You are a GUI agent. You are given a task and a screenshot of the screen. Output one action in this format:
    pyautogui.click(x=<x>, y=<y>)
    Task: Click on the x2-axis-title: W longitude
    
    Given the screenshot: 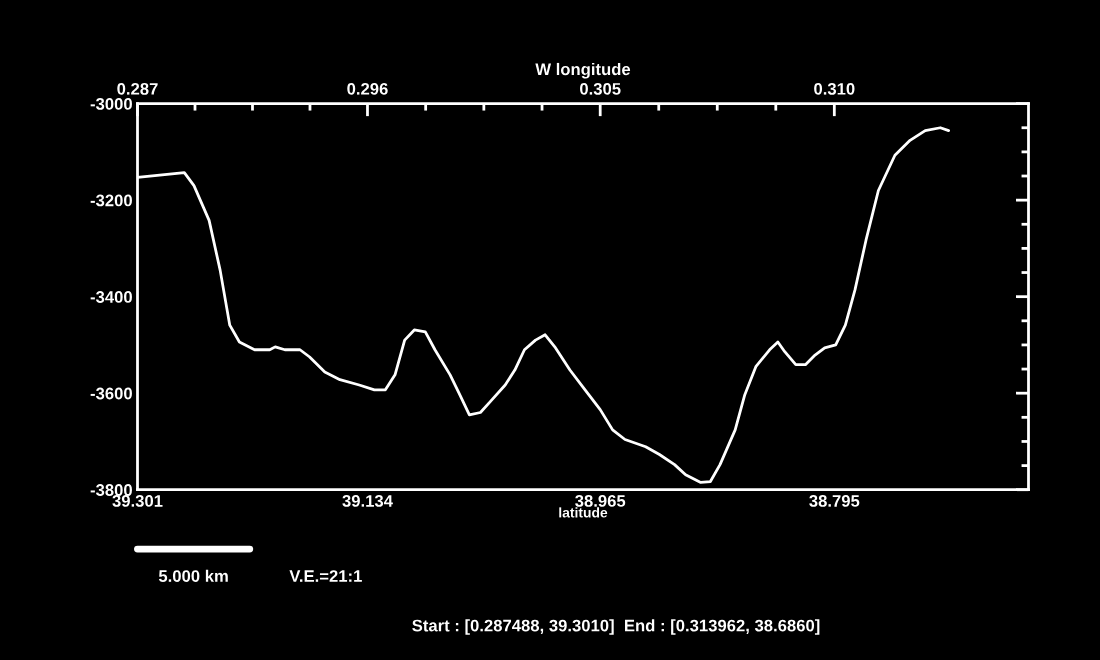 What is the action you would take?
    pyautogui.click(x=583, y=70)
    